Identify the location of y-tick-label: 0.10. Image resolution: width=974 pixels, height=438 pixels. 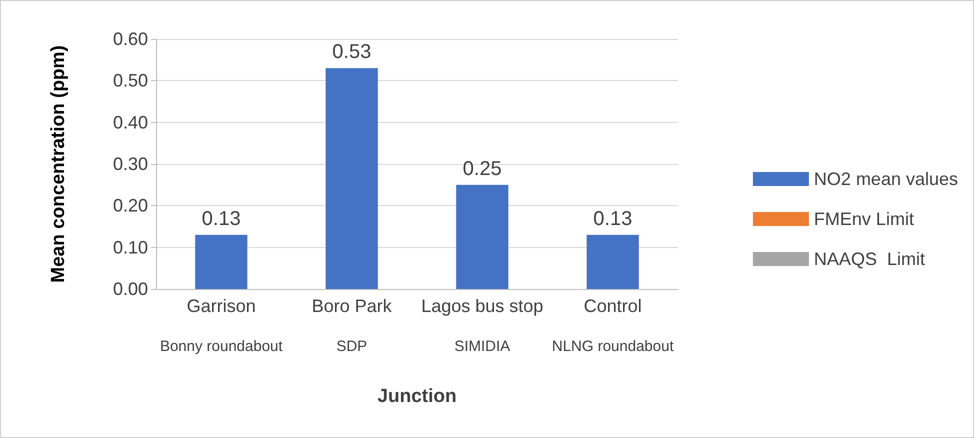
(130, 247).